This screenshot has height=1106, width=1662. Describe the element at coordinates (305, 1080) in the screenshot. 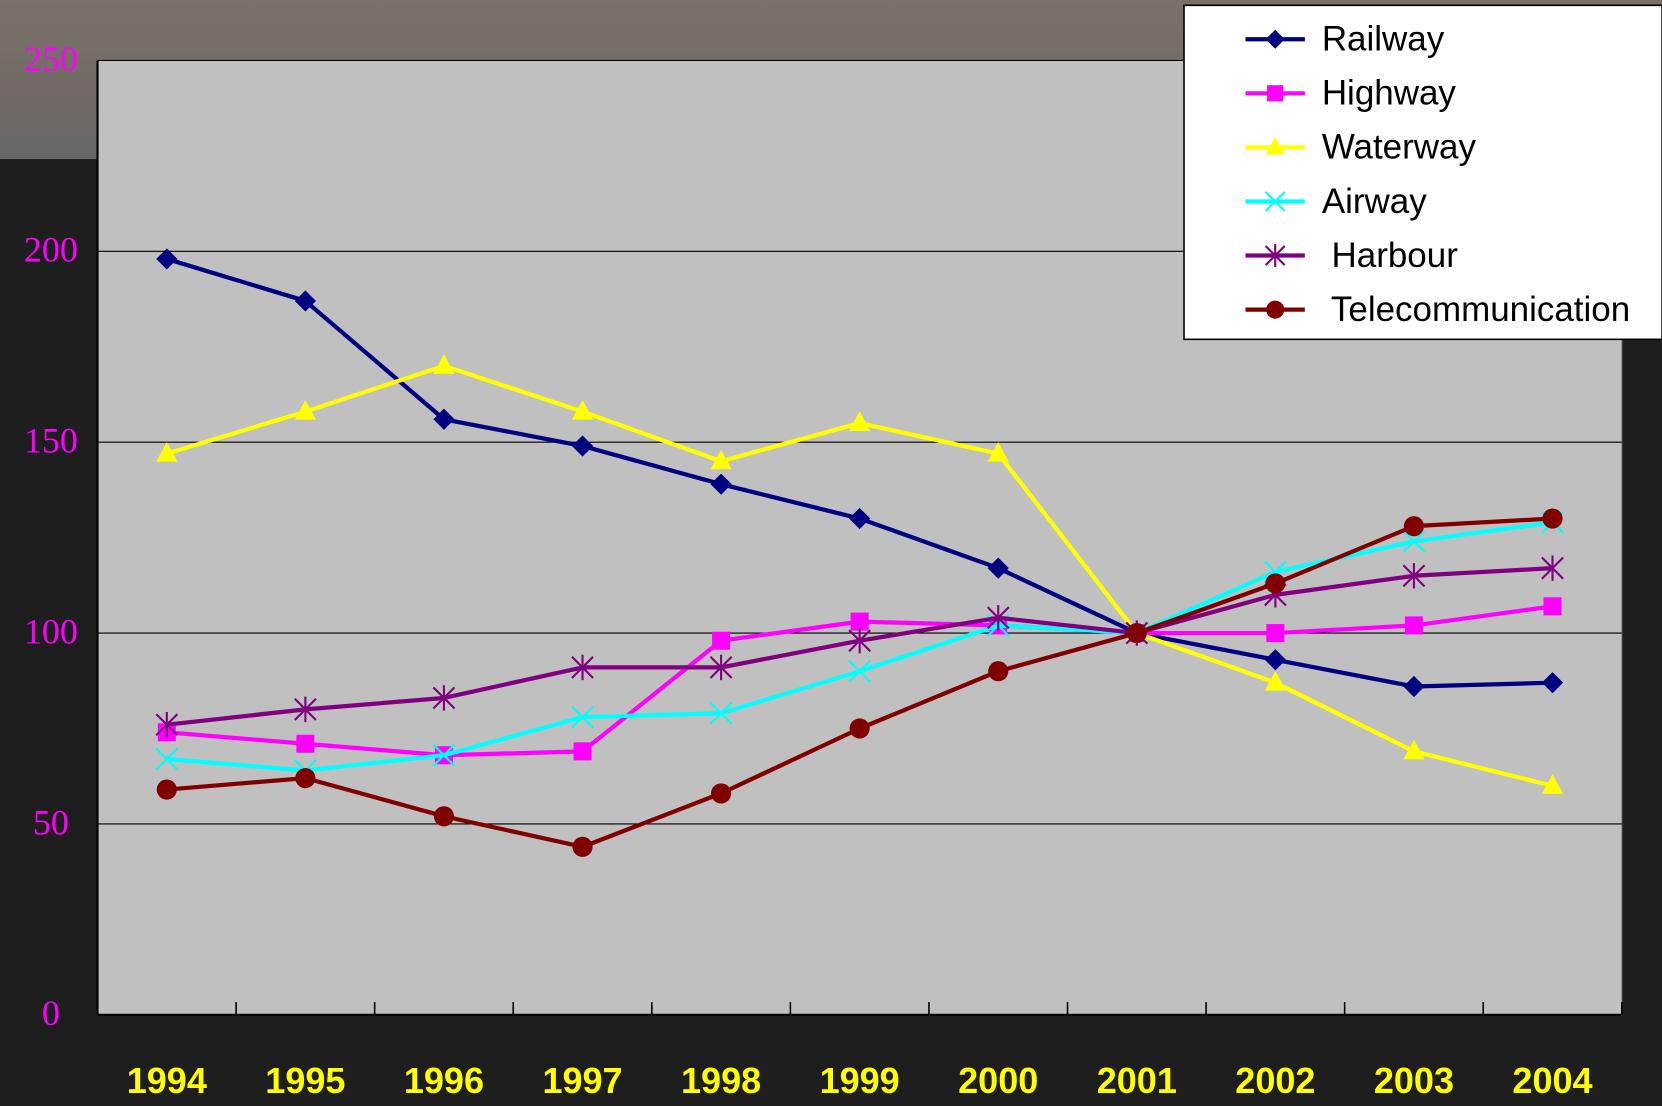

I see `x-tick-label: 1995` at that location.